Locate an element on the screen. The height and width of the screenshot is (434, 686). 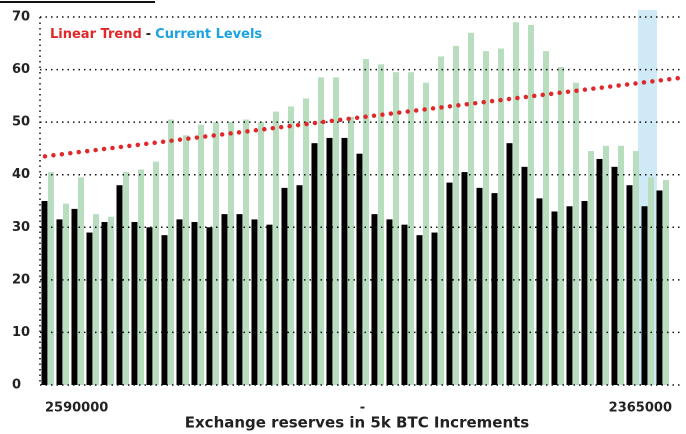
legend-current: Current Levels is located at coordinates (208, 34).